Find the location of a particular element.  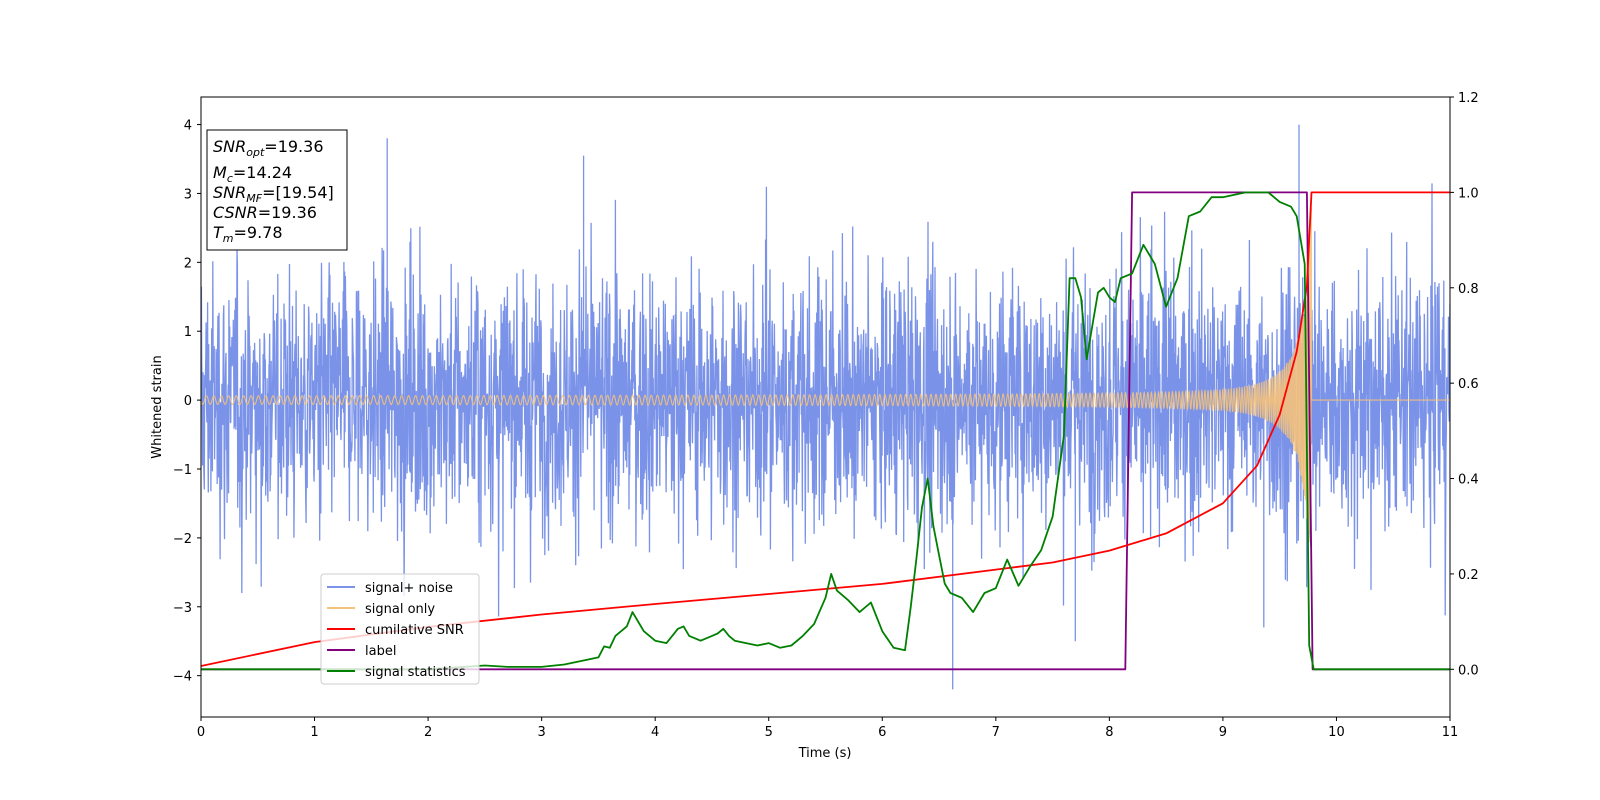

y-right-tick-label-6: 0.0 is located at coordinates (1468, 670).